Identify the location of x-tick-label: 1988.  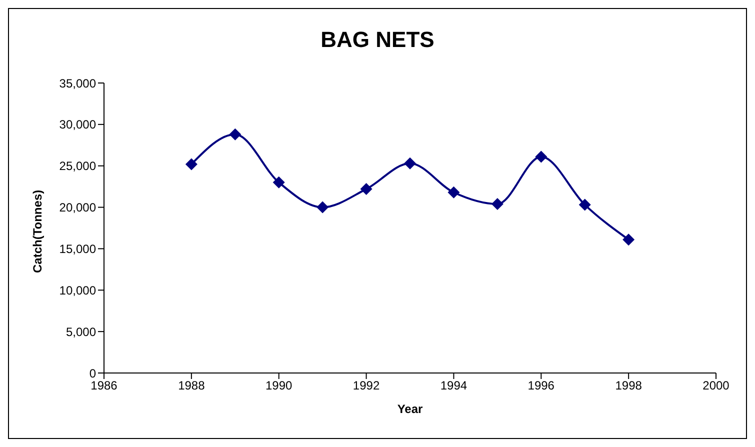
(192, 385).